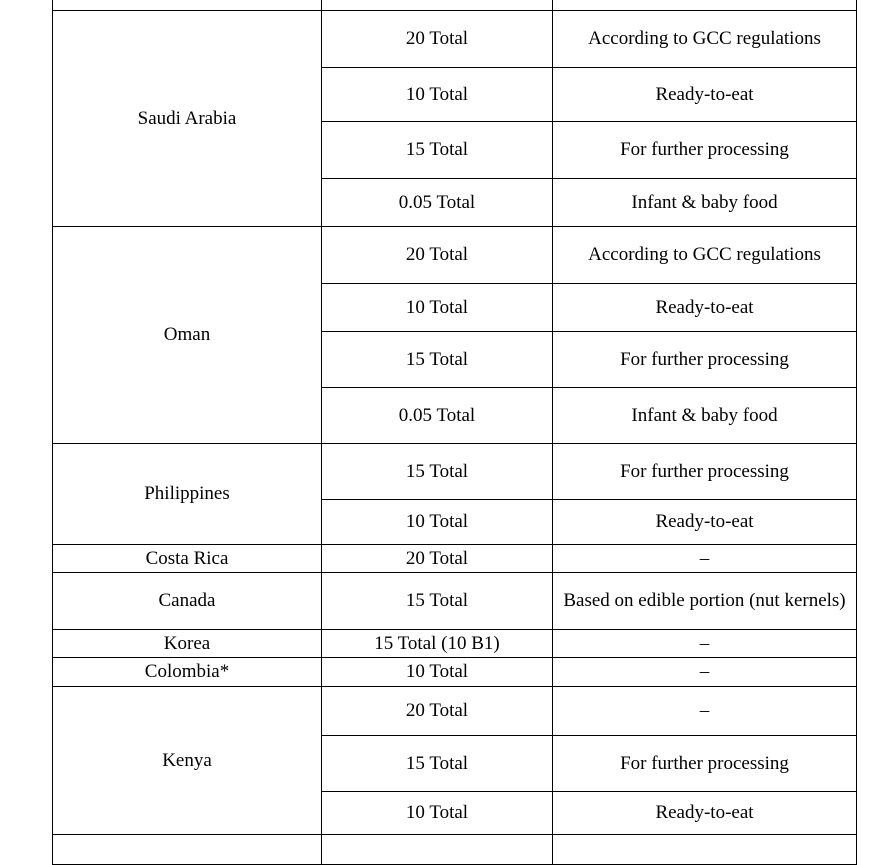  I want to click on table-row: Korea 15 Total (10 B1) –, so click(454, 643).